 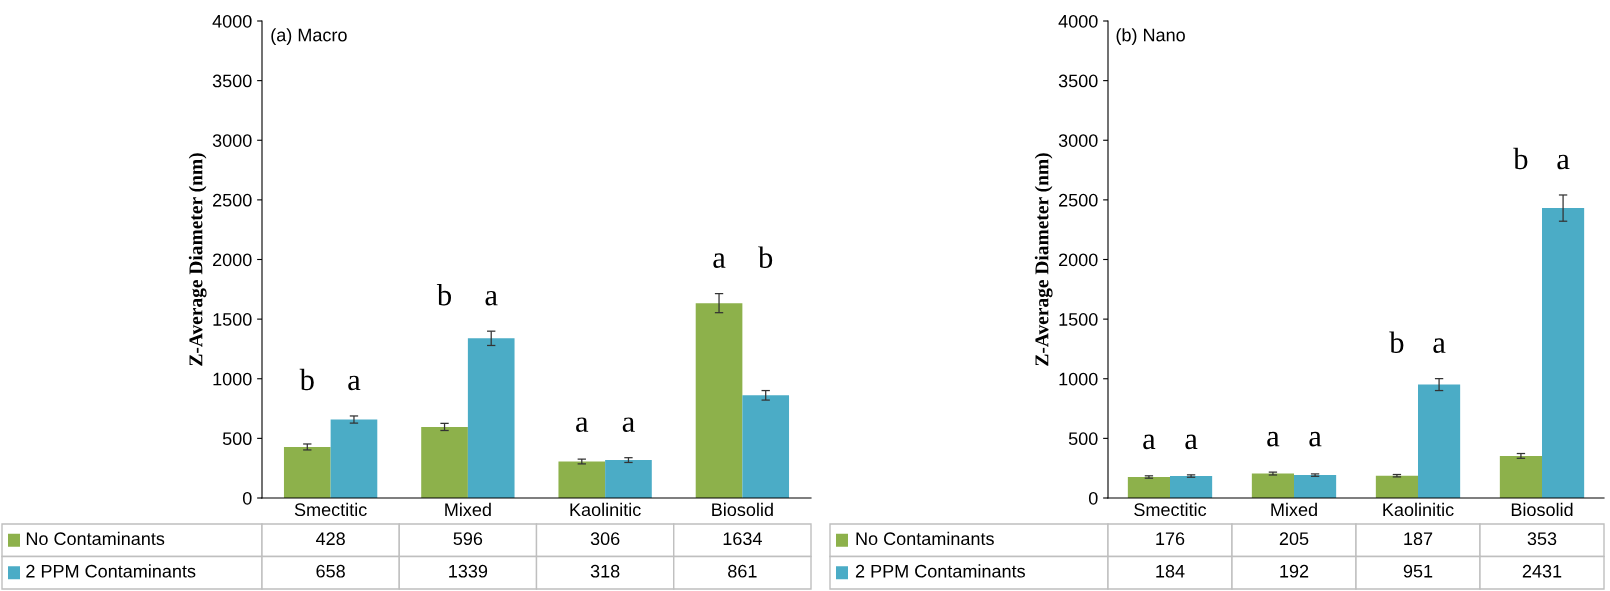 What do you see at coordinates (1418, 539) in the screenshot?
I see `data-label: 187` at bounding box center [1418, 539].